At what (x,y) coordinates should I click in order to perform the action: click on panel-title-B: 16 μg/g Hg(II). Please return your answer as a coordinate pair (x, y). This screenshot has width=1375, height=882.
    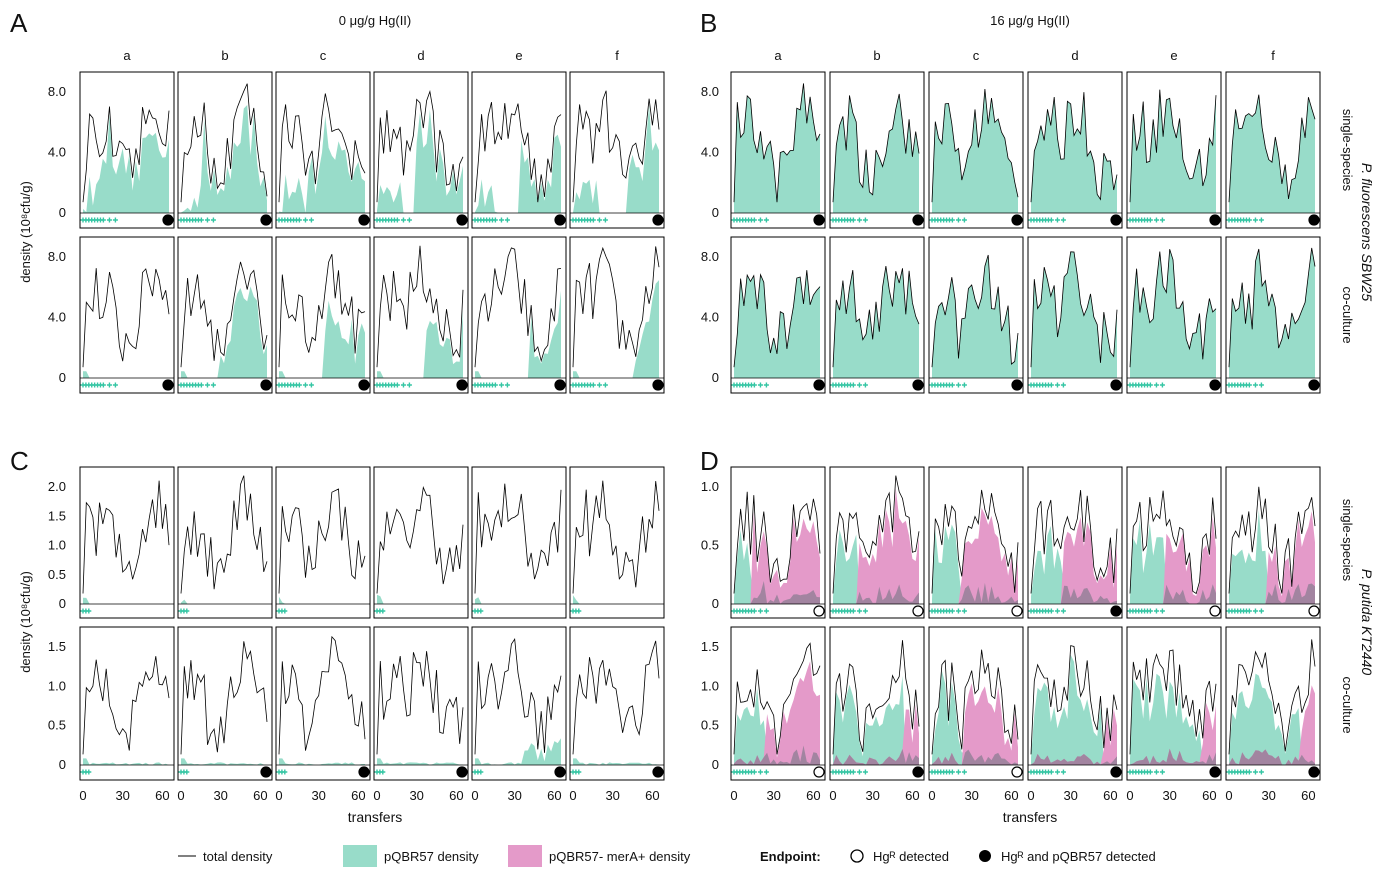
    Looking at the image, I should click on (1030, 20).